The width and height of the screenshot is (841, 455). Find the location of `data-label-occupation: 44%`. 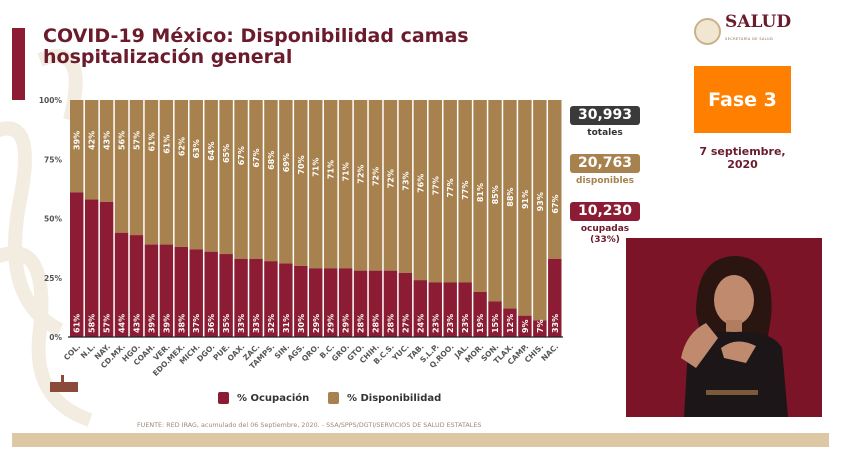

data-label-occupation: 44% is located at coordinates (122, 323).